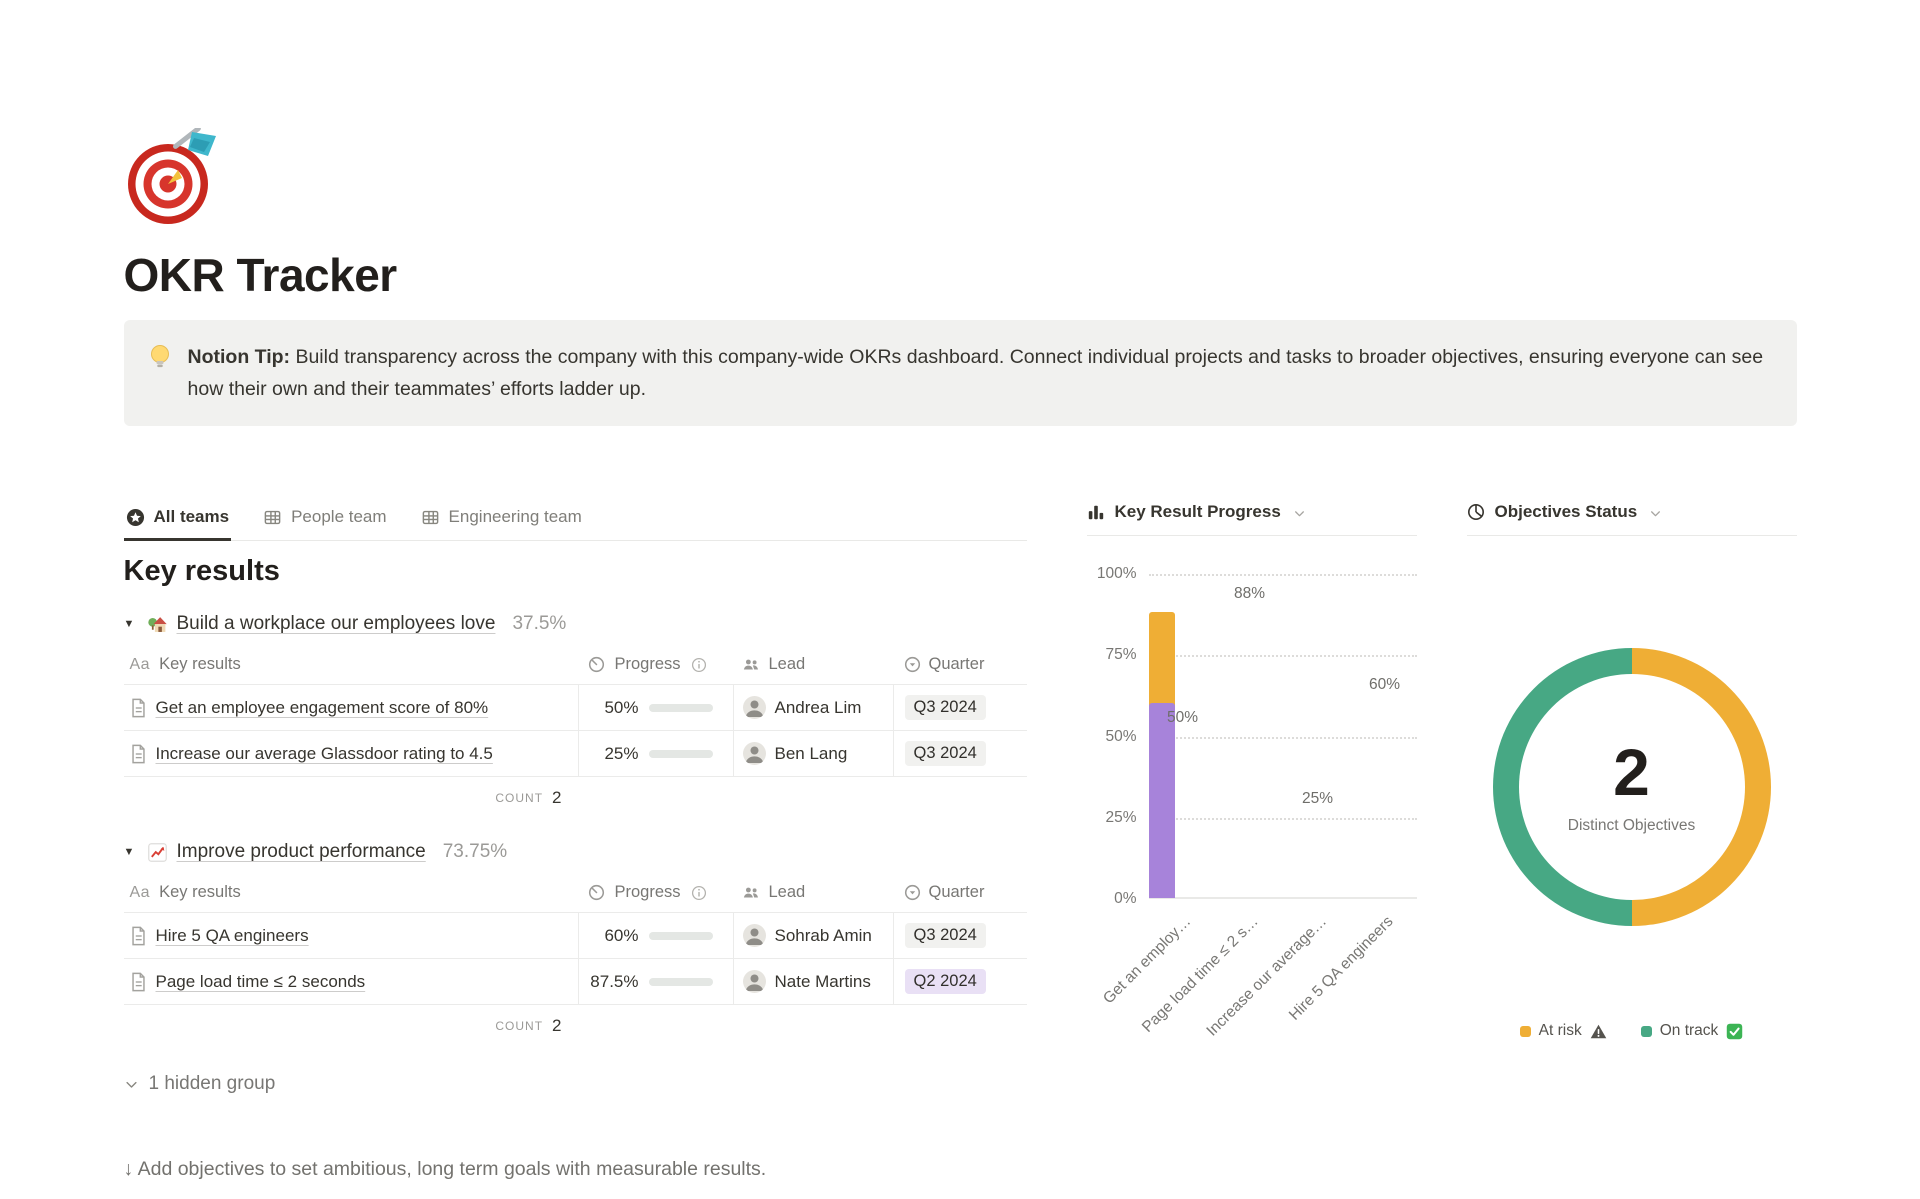  I want to click on warning-icon, so click(1598, 1031).